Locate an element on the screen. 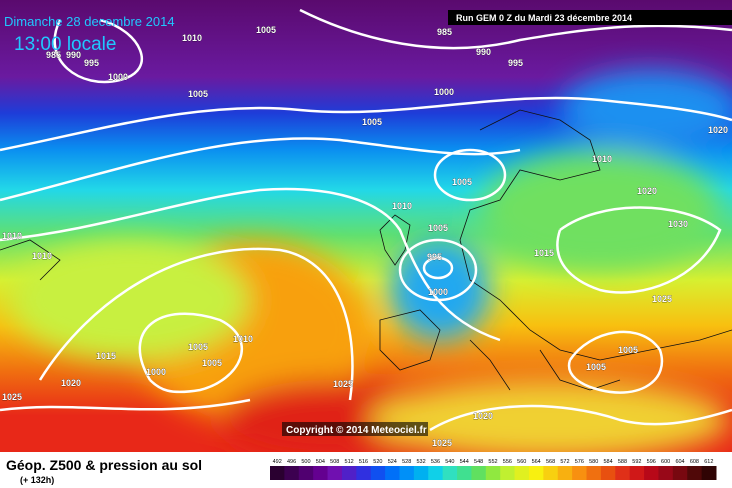  date: Dimanche 28 decembre 2014 is located at coordinates (89, 21).